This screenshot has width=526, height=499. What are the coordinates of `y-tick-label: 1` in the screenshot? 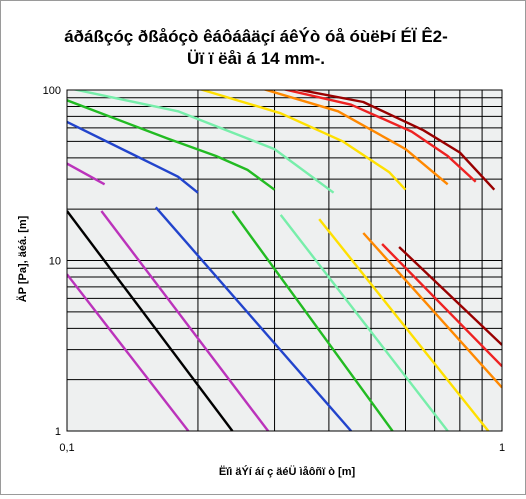 It's located at (58, 432).